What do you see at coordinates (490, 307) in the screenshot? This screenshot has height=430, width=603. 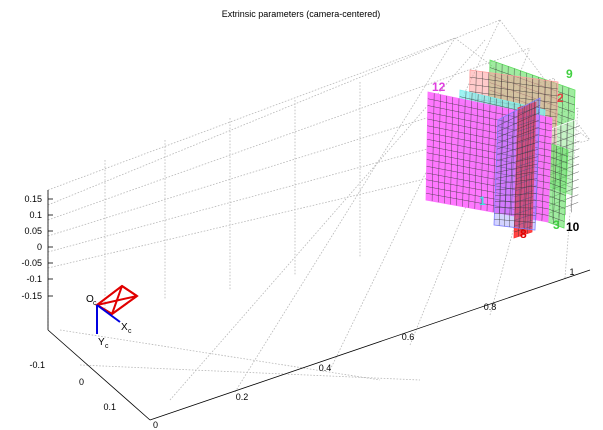 I see `y-tick-label: 0.8` at bounding box center [490, 307].